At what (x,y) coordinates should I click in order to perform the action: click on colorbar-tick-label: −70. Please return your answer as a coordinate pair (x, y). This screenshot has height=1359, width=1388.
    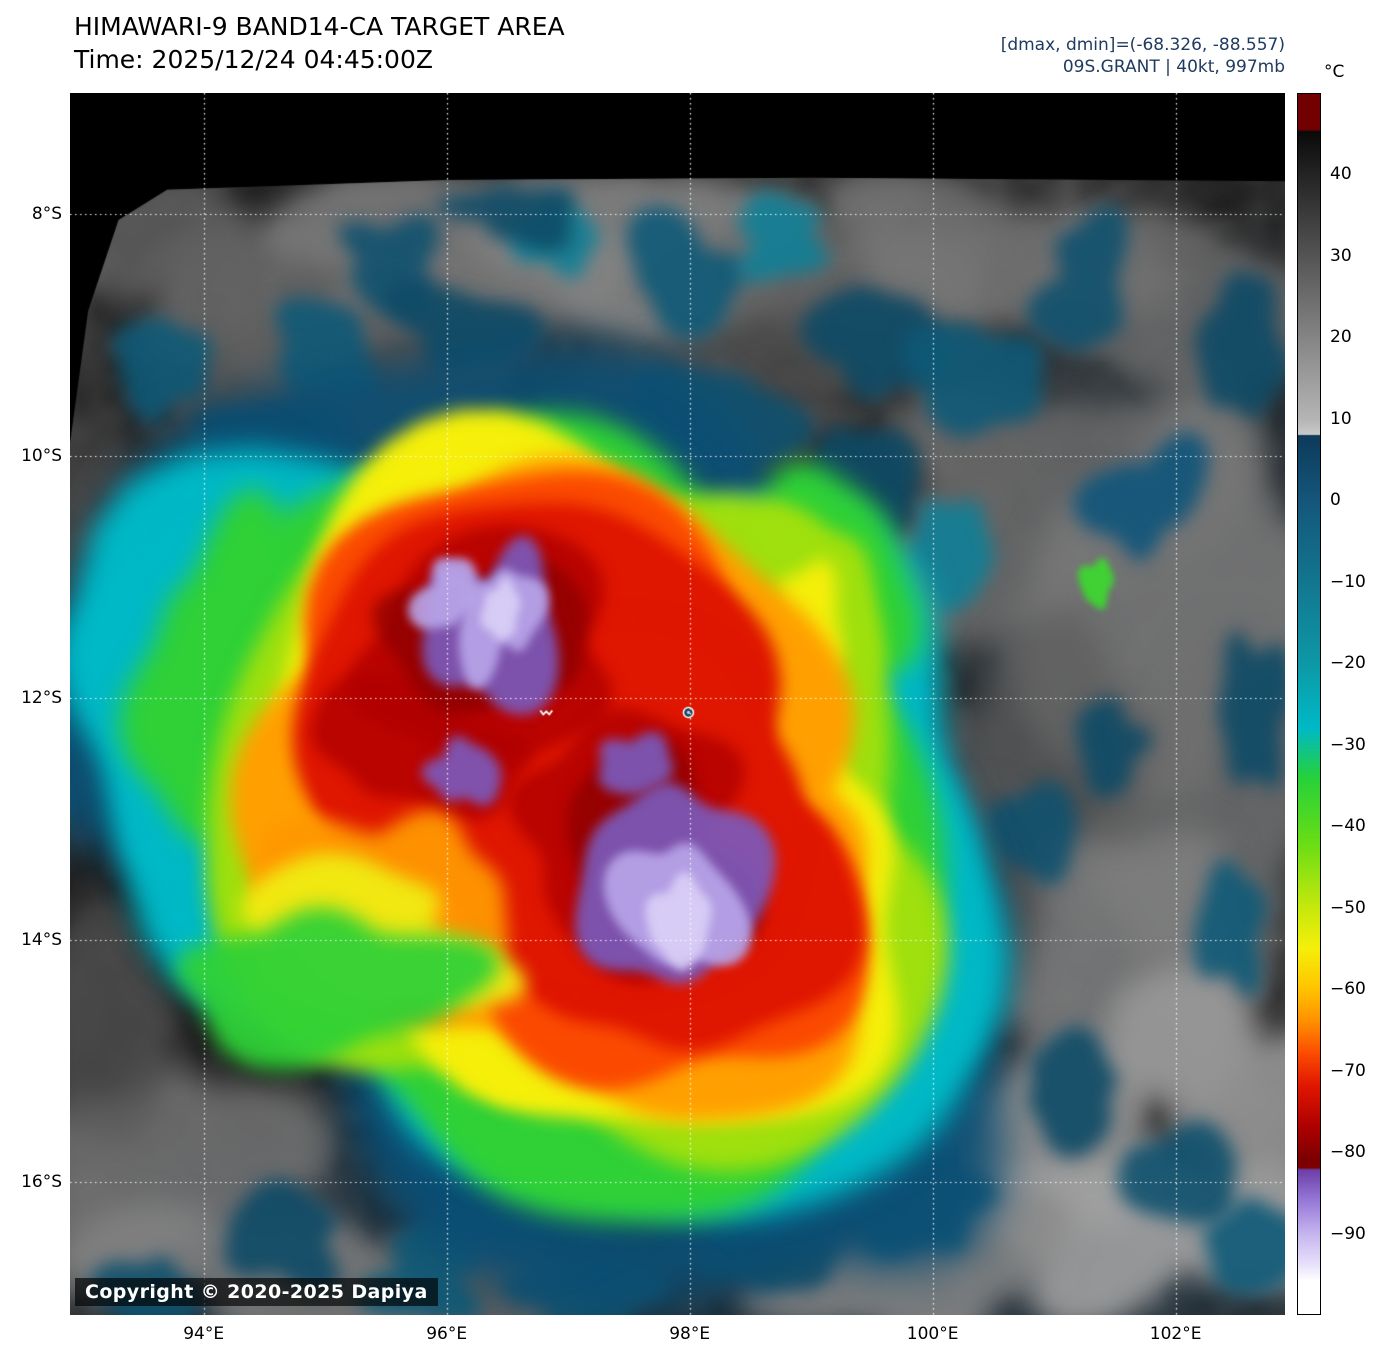
    Looking at the image, I should click on (1348, 1070).